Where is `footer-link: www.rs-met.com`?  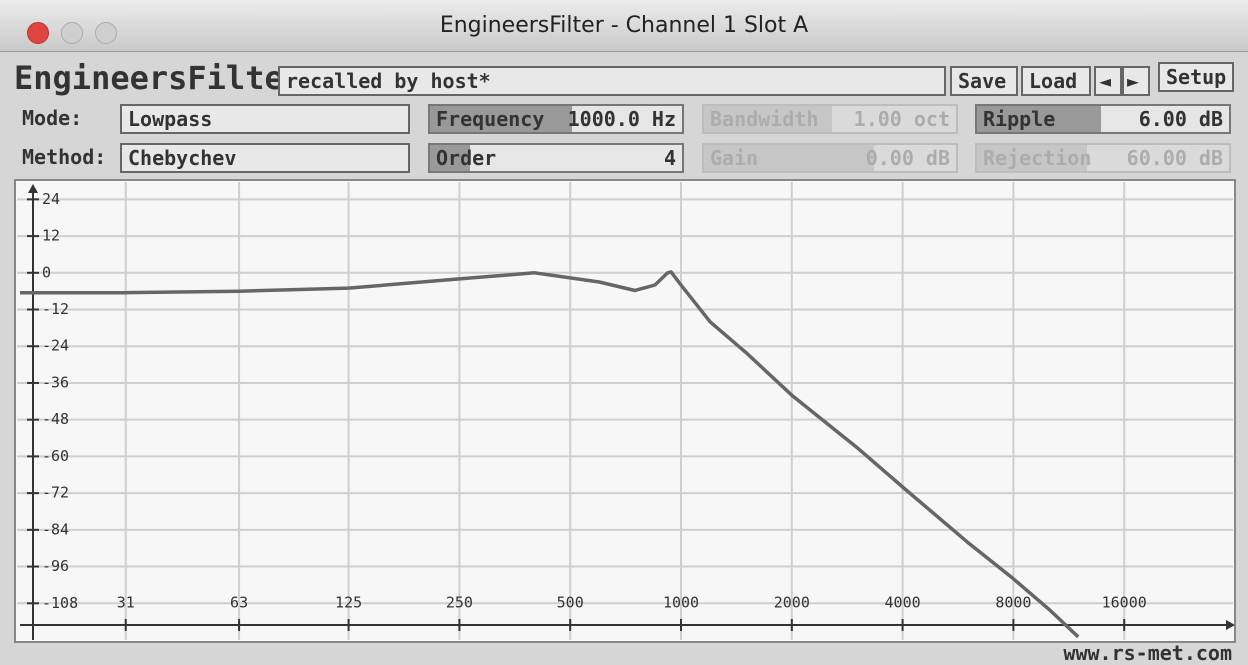 footer-link: www.rs-met.com is located at coordinates (1147, 653).